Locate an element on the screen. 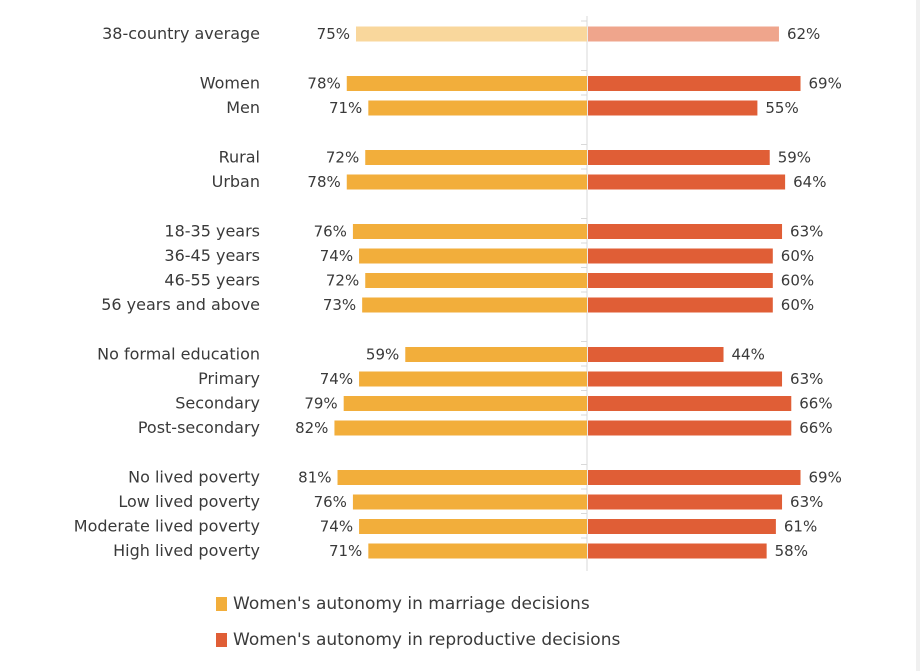 Image resolution: width=920 pixels, height=671 pixels. category-label-56-years-and-above: 56 years and above is located at coordinates (180, 304).